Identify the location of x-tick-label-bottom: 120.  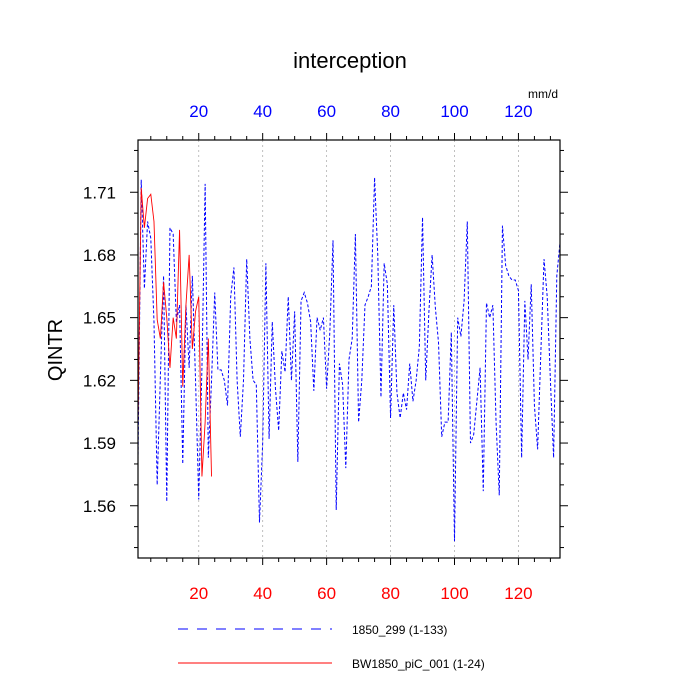
(518, 593).